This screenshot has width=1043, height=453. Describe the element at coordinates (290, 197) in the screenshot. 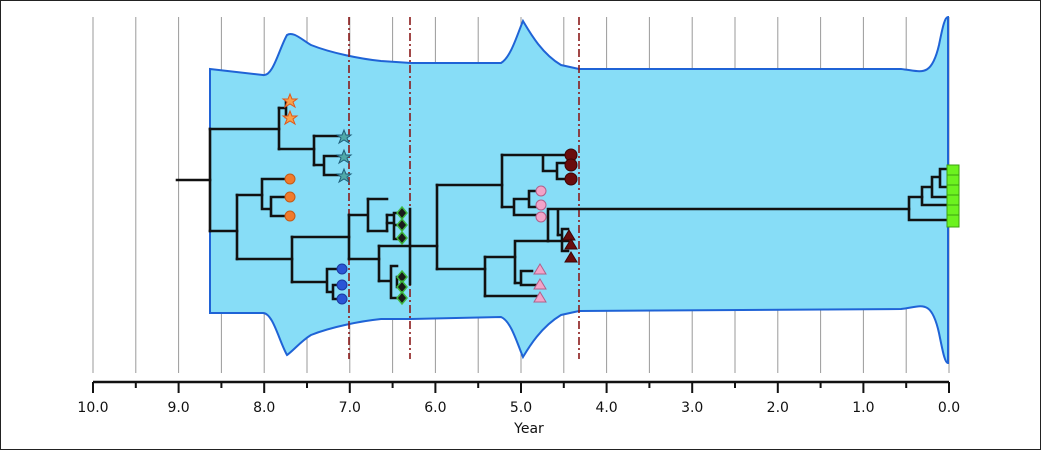

I see `orange-circle-markers` at that location.